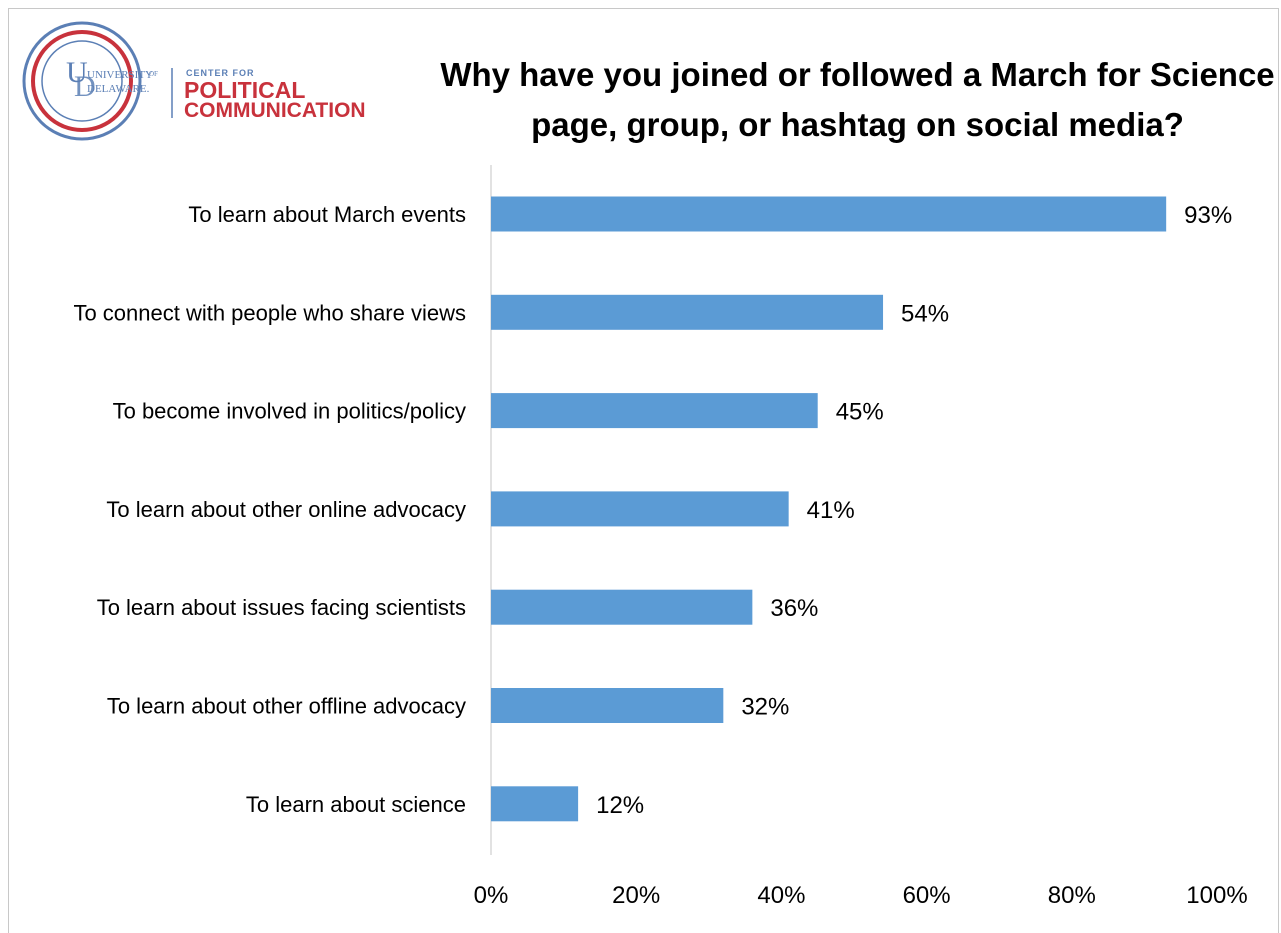 The width and height of the screenshot is (1281, 933). I want to click on value-label-3: 45%, so click(860, 412).